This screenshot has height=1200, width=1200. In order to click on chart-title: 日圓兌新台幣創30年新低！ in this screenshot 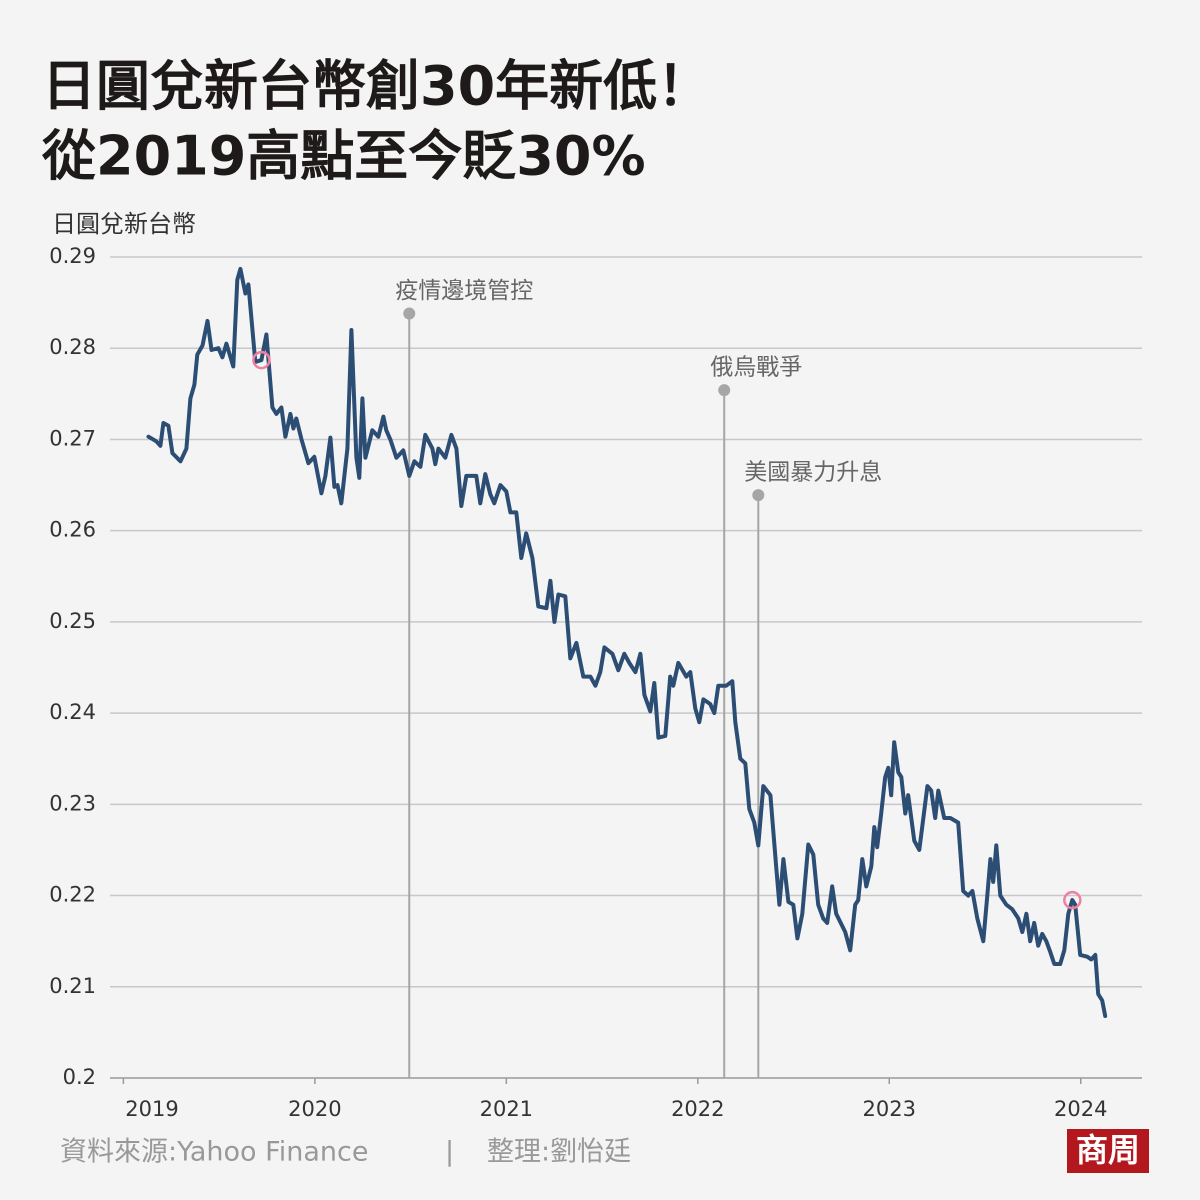, I will do `click(376, 86)`.